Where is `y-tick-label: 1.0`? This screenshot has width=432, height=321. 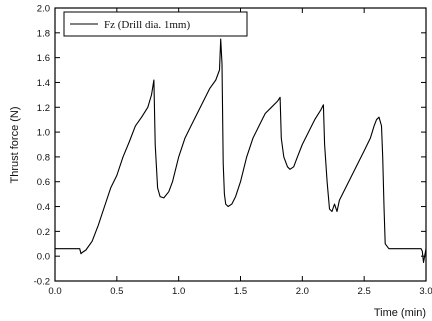
y-tick-label: 1.0 is located at coordinates (43, 133).